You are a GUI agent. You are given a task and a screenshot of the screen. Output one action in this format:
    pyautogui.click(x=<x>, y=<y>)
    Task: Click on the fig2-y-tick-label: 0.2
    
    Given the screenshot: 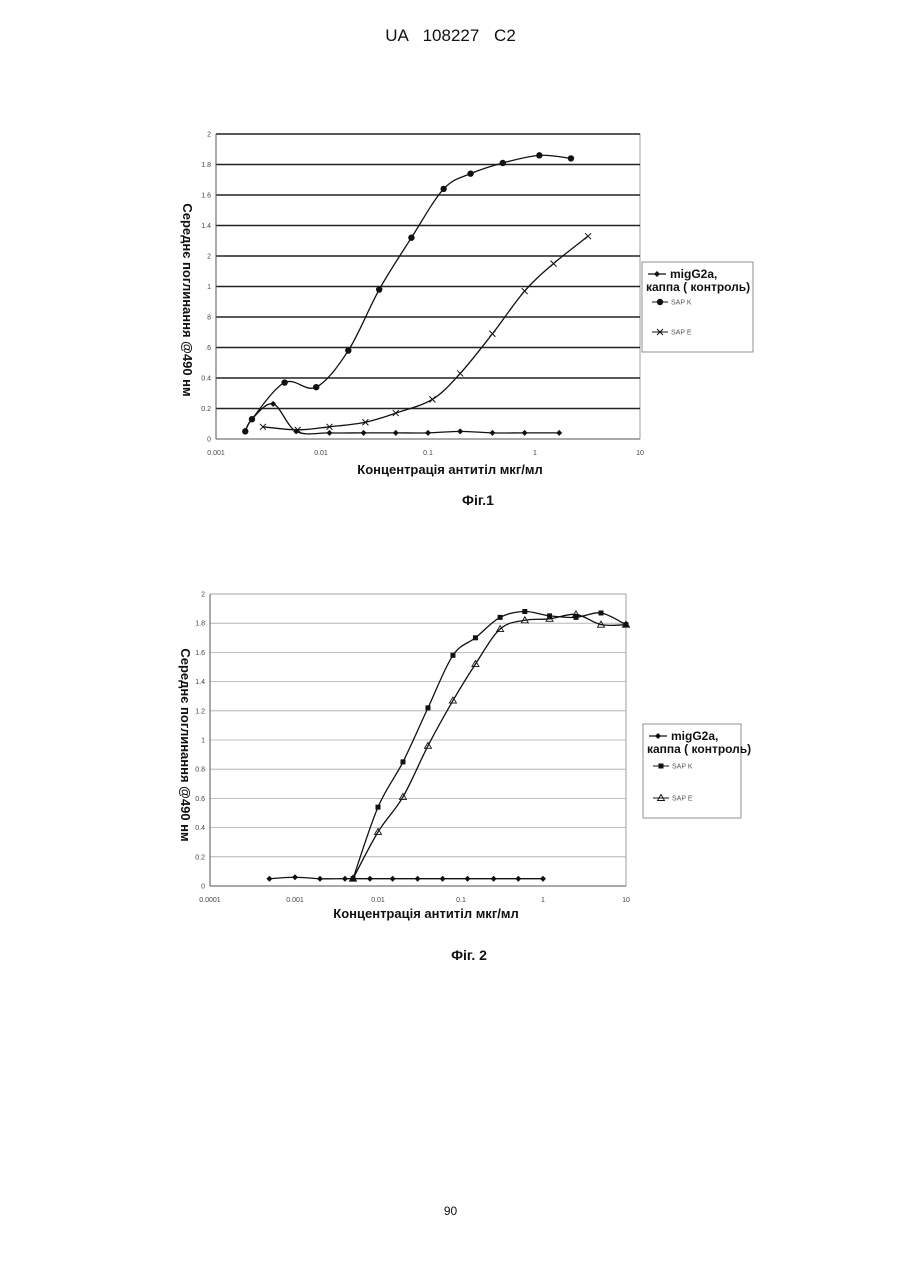 What is the action you would take?
    pyautogui.click(x=200, y=857)
    